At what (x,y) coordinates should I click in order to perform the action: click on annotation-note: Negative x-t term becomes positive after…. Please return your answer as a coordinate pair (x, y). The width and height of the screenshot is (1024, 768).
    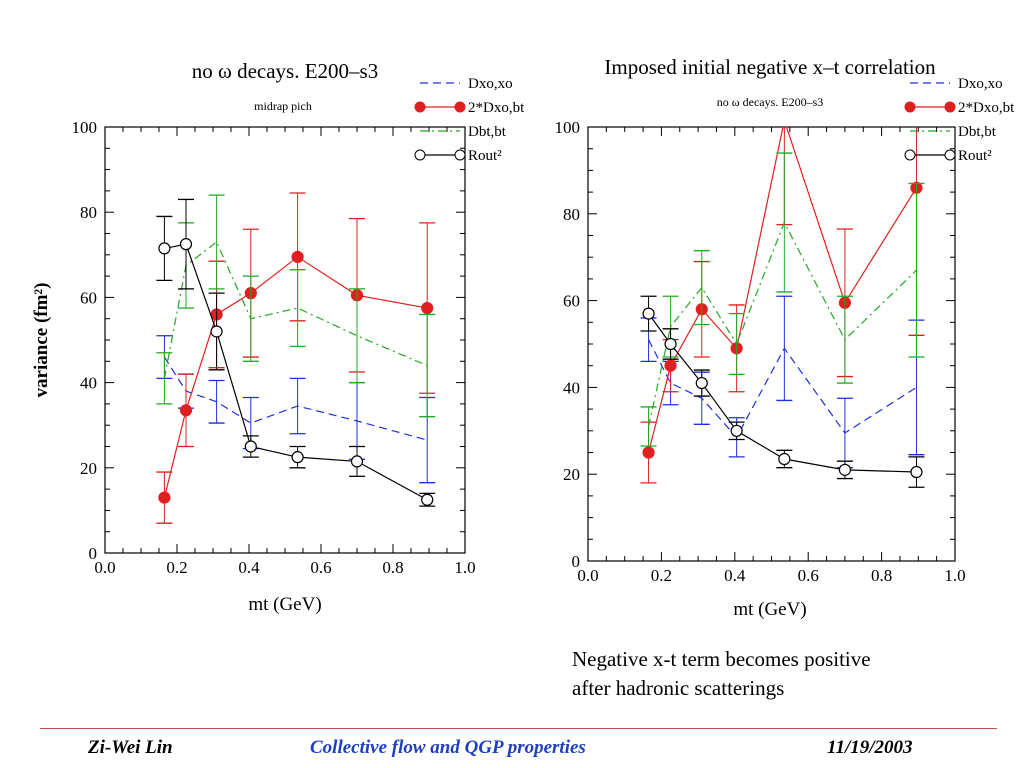
    Looking at the image, I should click on (772, 674).